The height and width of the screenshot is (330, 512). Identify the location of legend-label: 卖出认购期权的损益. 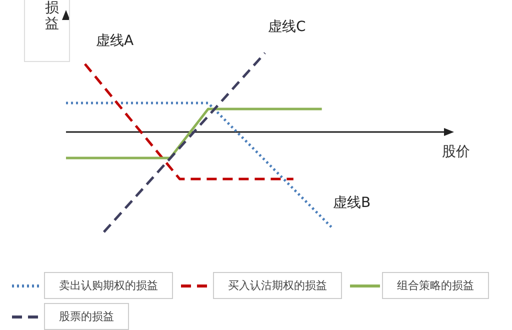
(108, 285).